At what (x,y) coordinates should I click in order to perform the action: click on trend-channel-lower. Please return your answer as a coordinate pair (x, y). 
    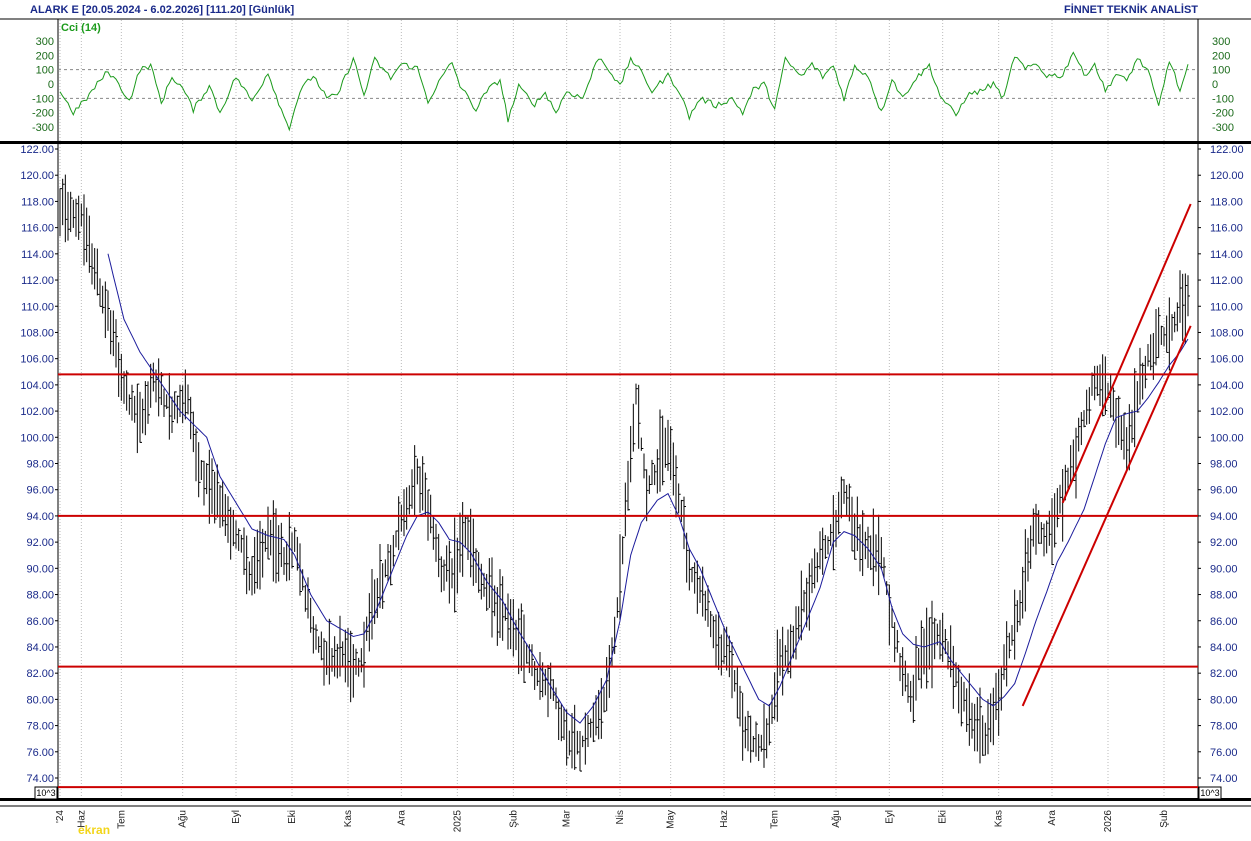
    Looking at the image, I should click on (1106, 516).